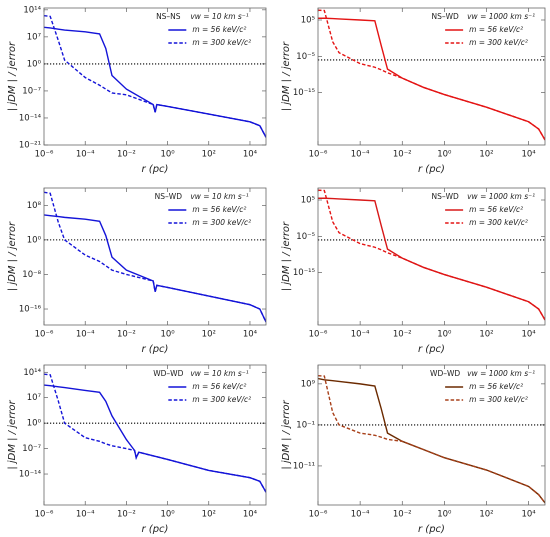 Image resolution: width=550 pixels, height=537 pixels. I want to click on y-tick-label: 10⁻¹⁶, so click(30, 310).